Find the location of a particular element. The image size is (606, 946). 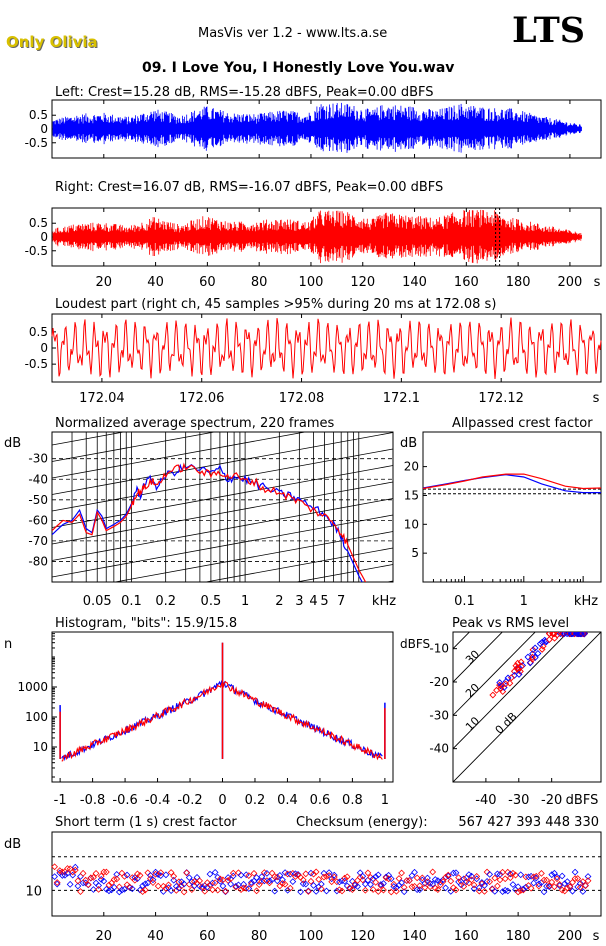

waveform-trace is located at coordinates (317, 236).